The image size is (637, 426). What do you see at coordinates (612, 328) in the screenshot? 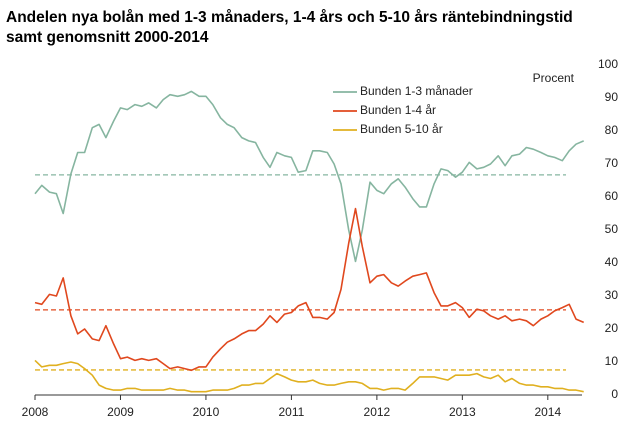
I see `y-tick-label: 20` at bounding box center [612, 328].